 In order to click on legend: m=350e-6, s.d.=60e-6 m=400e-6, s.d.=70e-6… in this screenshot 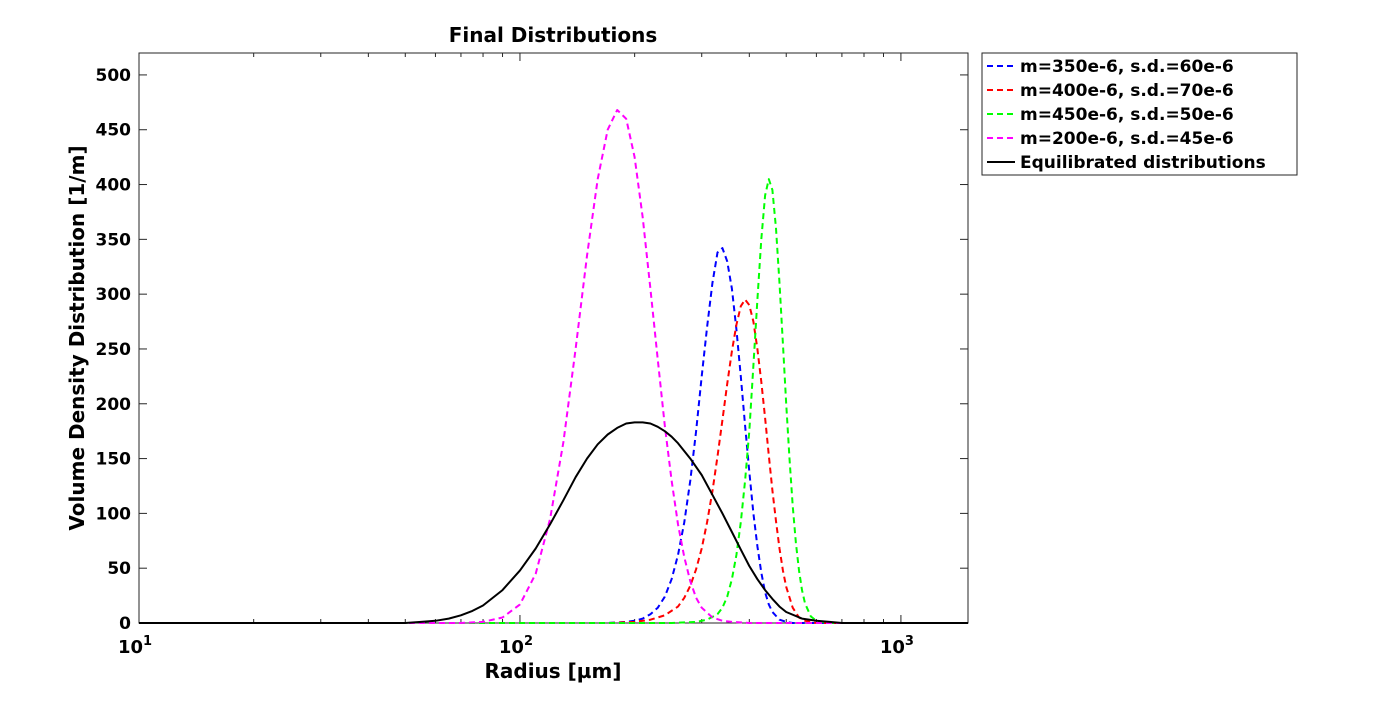, I will do `click(1139, 114)`.